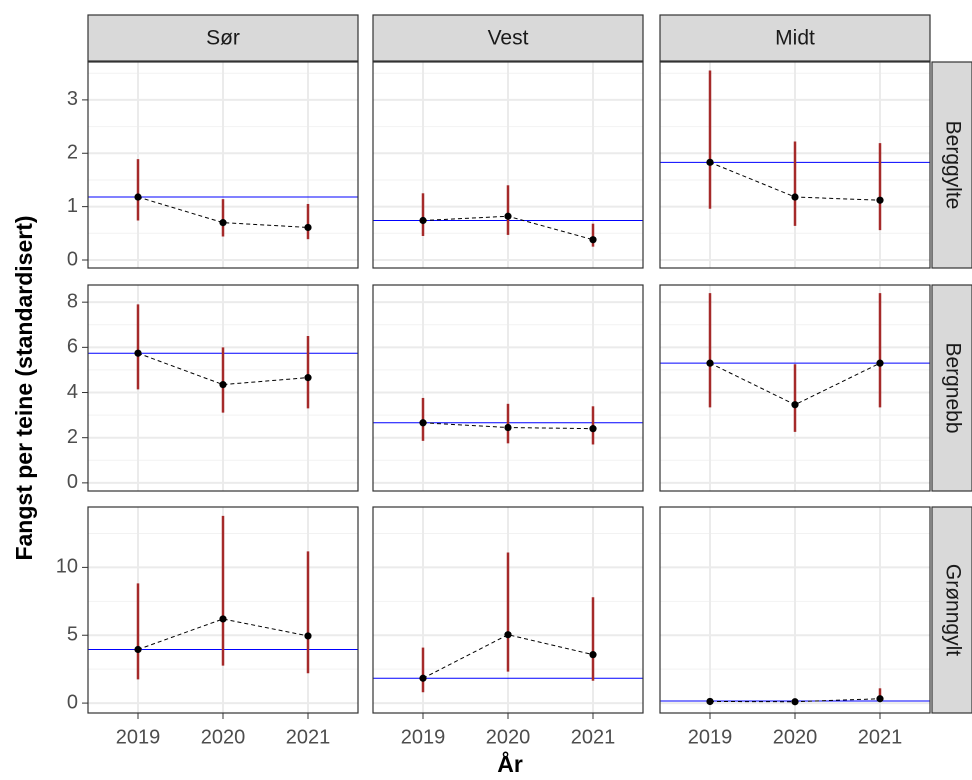  I want to click on row-strip-label: Grønngylt, so click(952, 610).